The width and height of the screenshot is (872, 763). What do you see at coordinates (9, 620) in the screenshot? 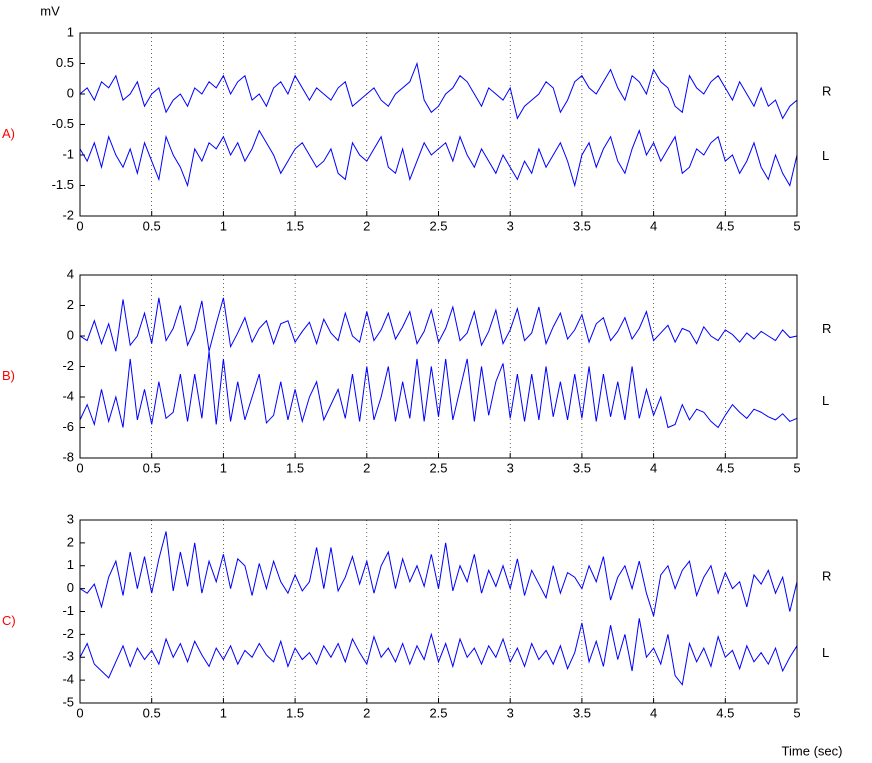
I see `panel-label: C)` at bounding box center [9, 620].